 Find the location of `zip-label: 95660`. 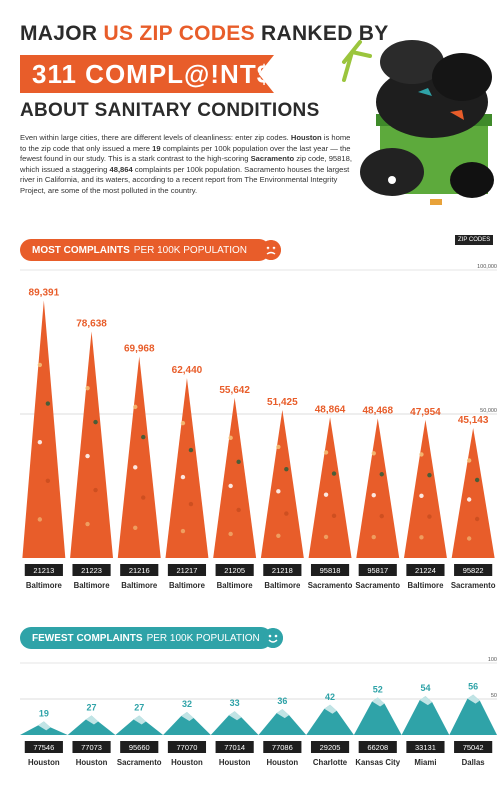

zip-label: 95660 is located at coordinates (139, 747).